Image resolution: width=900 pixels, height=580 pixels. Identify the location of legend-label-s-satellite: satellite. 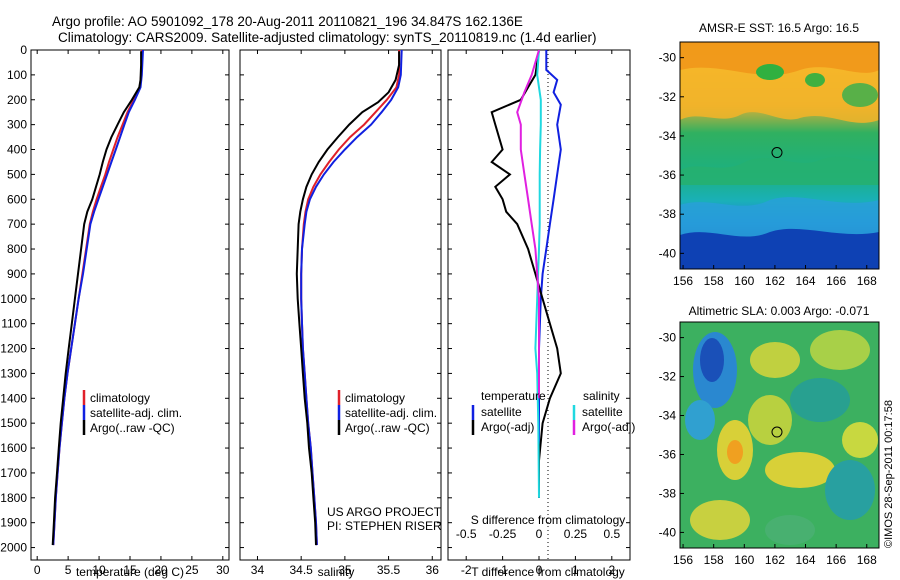
(602, 412).